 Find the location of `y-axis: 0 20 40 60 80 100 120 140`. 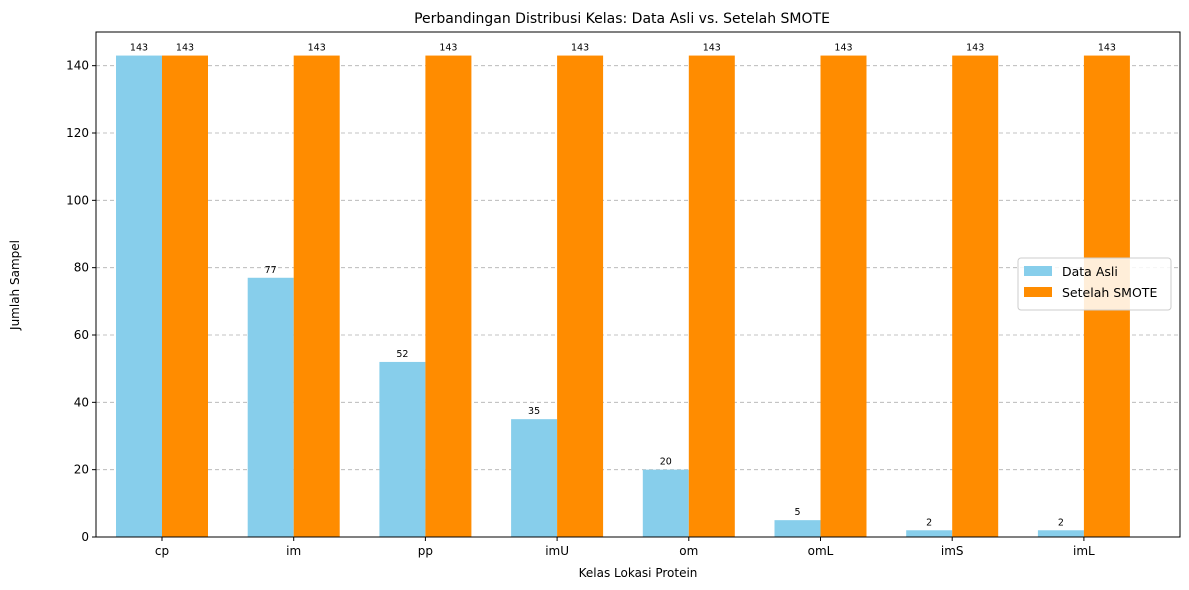

y-axis: 0 20 40 60 80 100 120 140 is located at coordinates (81, 301).